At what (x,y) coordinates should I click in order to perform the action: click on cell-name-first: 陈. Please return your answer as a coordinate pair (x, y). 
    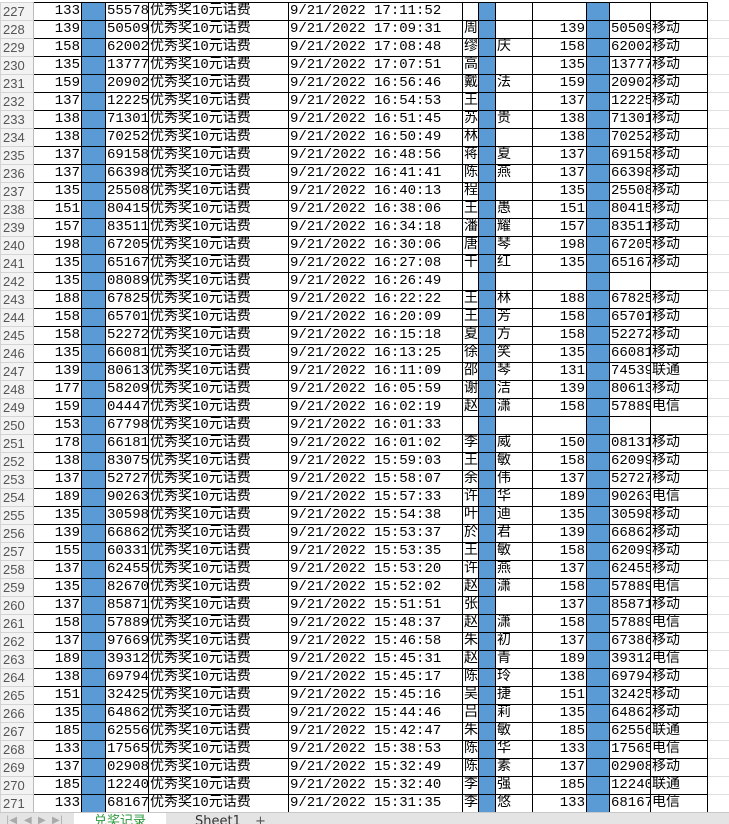
    Looking at the image, I should click on (471, 174).